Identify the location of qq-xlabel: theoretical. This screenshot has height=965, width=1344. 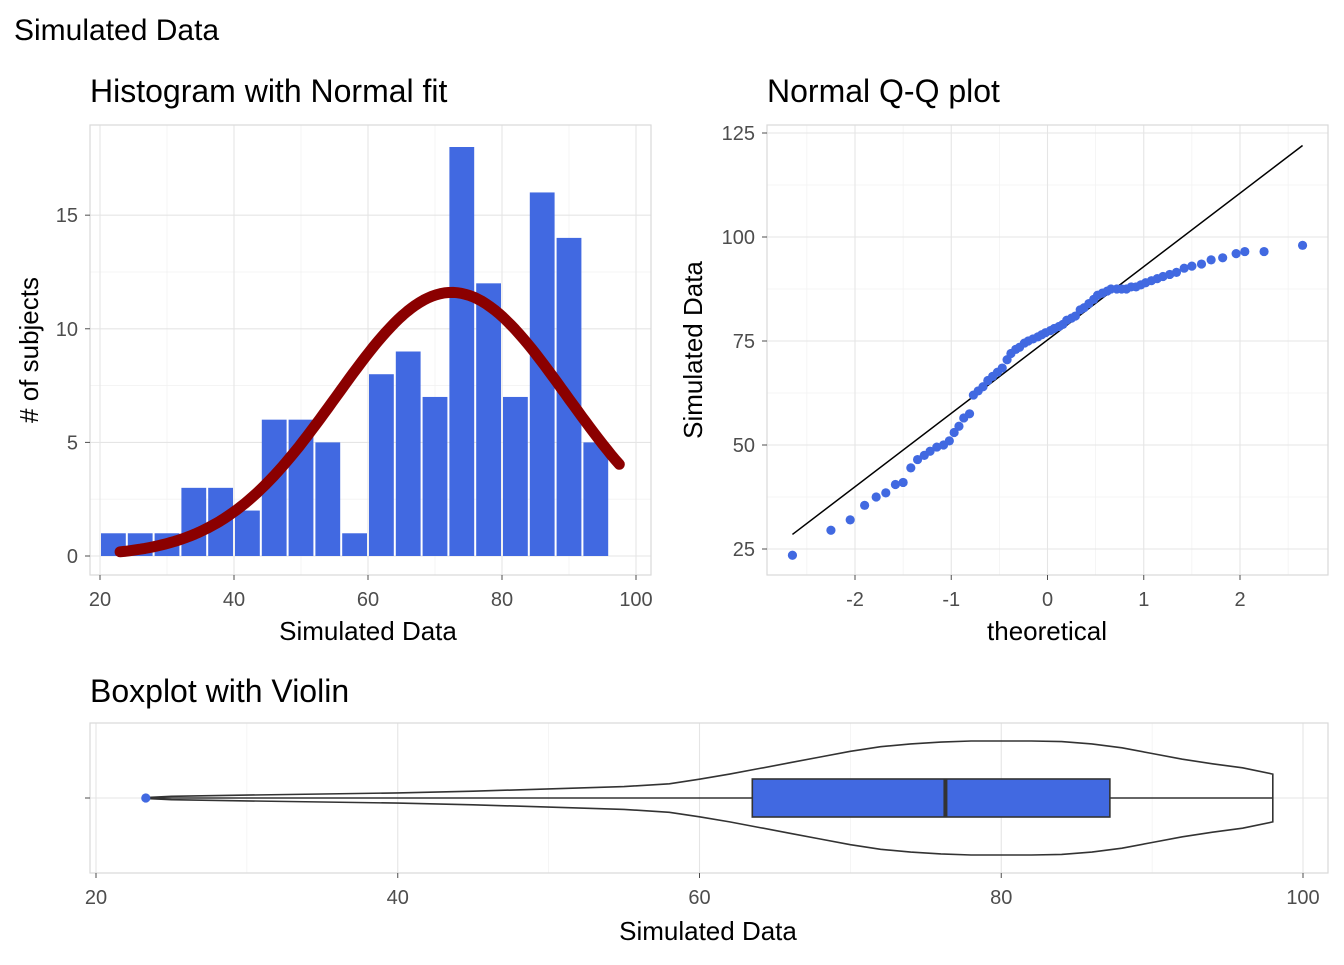
(1047, 631).